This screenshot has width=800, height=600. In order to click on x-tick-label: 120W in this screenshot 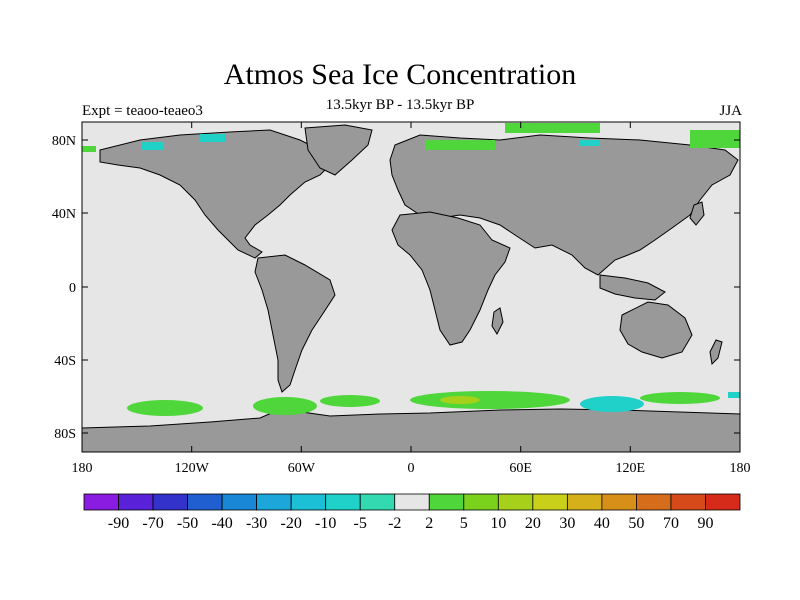, I will do `click(192, 468)`.